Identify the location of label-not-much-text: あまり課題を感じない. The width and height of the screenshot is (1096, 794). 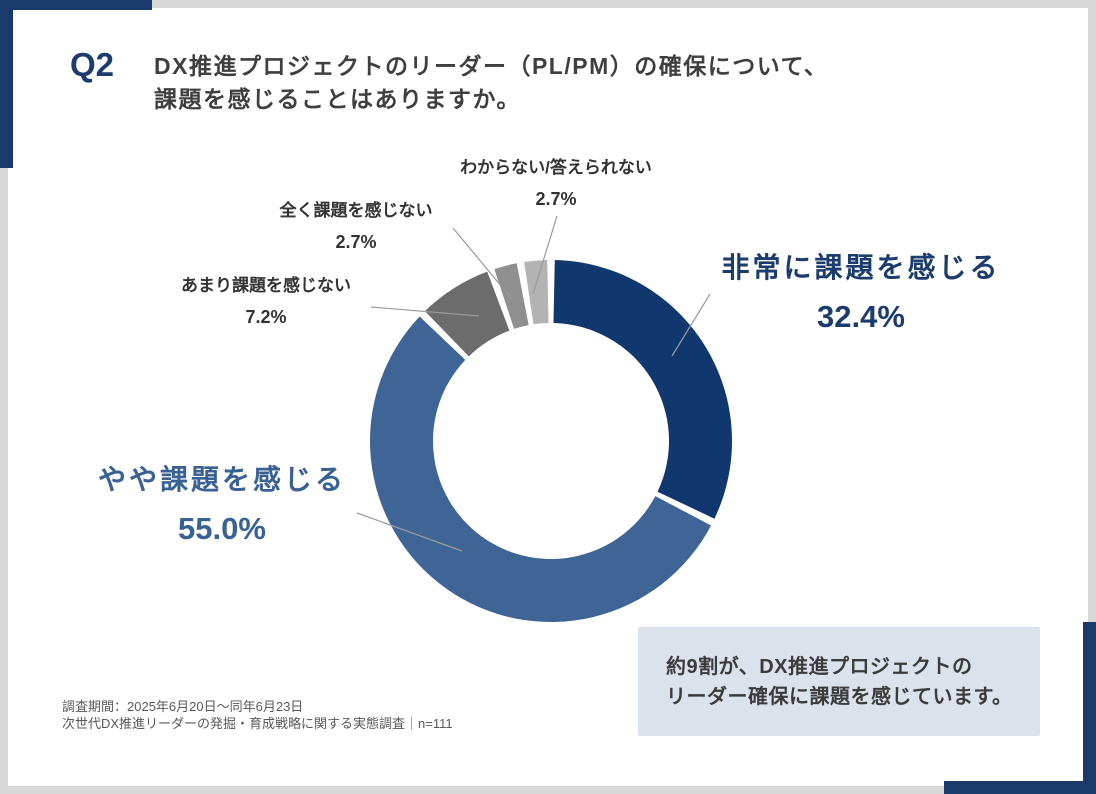
(266, 285).